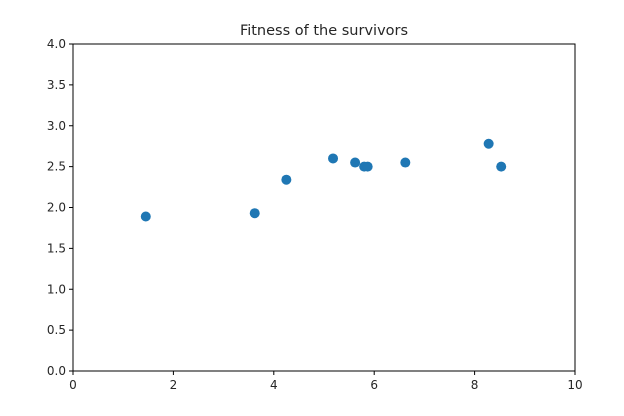 This screenshot has height=416, width=624. What do you see at coordinates (323, 180) in the screenshot?
I see `data-points` at bounding box center [323, 180].